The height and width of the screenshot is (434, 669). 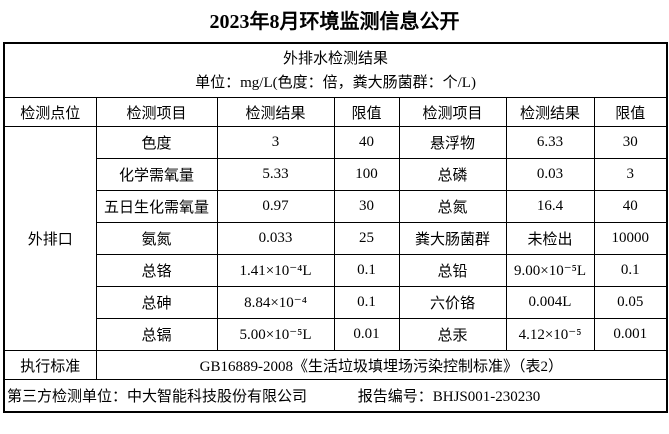 What do you see at coordinates (275, 270) in the screenshot?
I see `result-cell: 1.41×10⁻⁴L` at bounding box center [275, 270].